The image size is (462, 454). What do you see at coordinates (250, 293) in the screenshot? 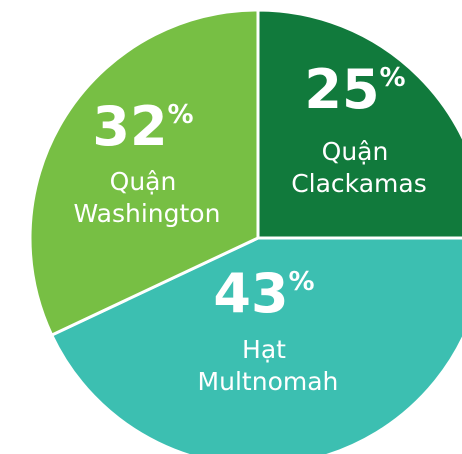
I see `value-number: 43` at bounding box center [250, 293].